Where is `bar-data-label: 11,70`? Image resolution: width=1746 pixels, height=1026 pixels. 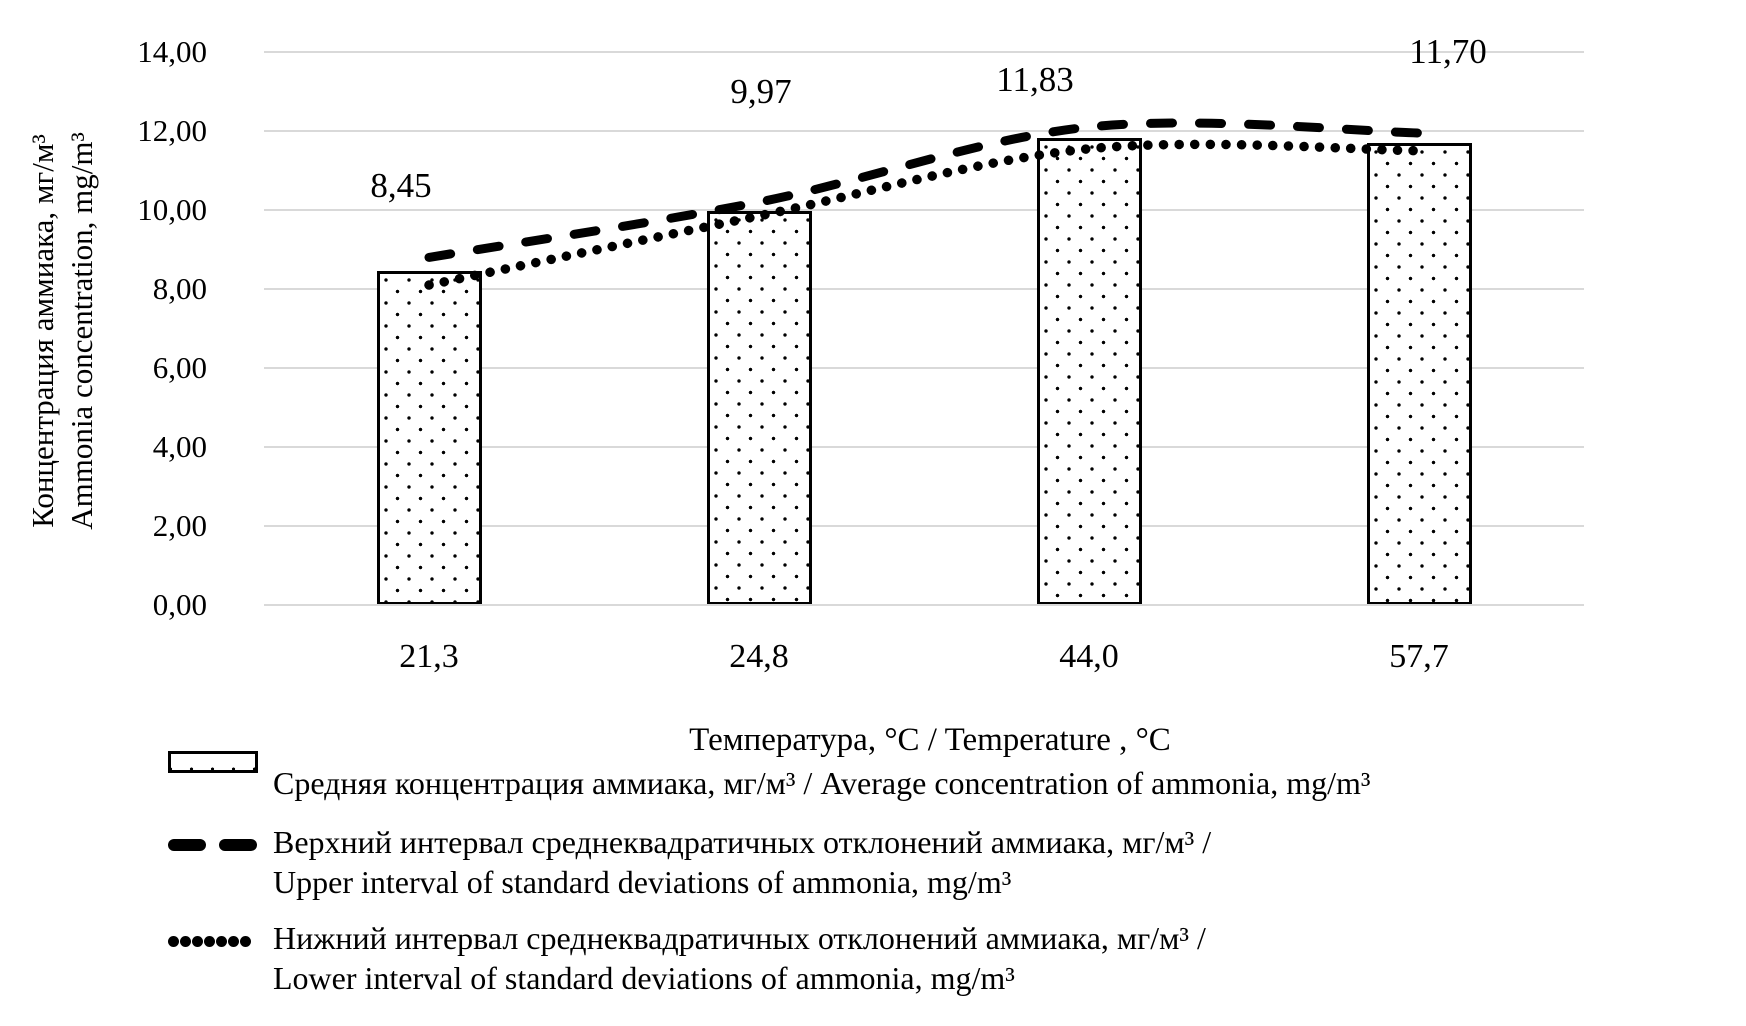 bar-data-label: 11,70 is located at coordinates (1448, 51).